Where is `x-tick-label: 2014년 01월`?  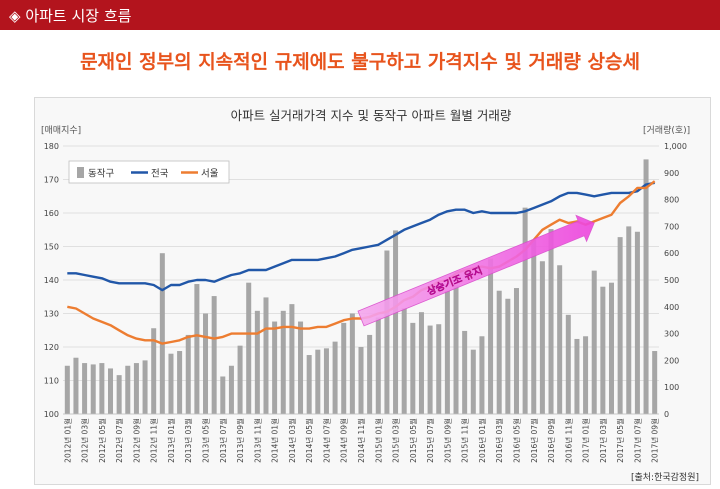
x-tick-label: 2014년 01월 is located at coordinates (275, 440).